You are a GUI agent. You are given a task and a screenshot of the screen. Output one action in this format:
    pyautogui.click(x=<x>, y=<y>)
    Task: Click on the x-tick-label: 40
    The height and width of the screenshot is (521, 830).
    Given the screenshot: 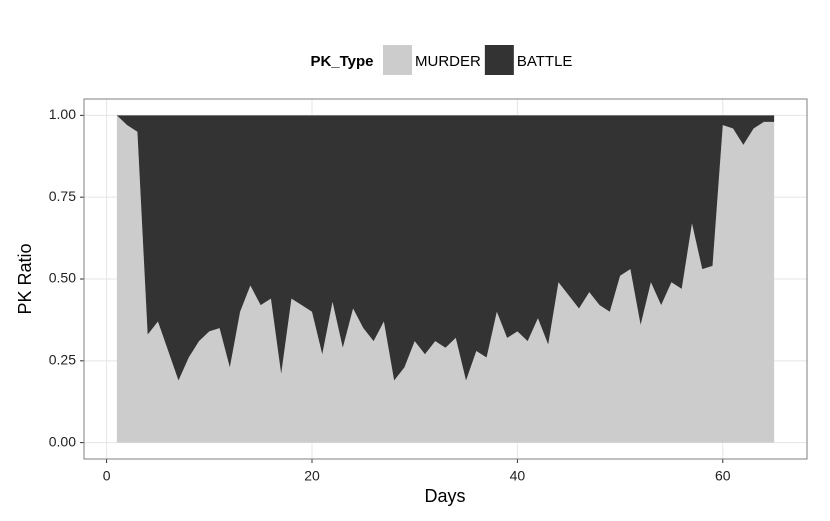 What is the action you would take?
    pyautogui.click(x=518, y=476)
    